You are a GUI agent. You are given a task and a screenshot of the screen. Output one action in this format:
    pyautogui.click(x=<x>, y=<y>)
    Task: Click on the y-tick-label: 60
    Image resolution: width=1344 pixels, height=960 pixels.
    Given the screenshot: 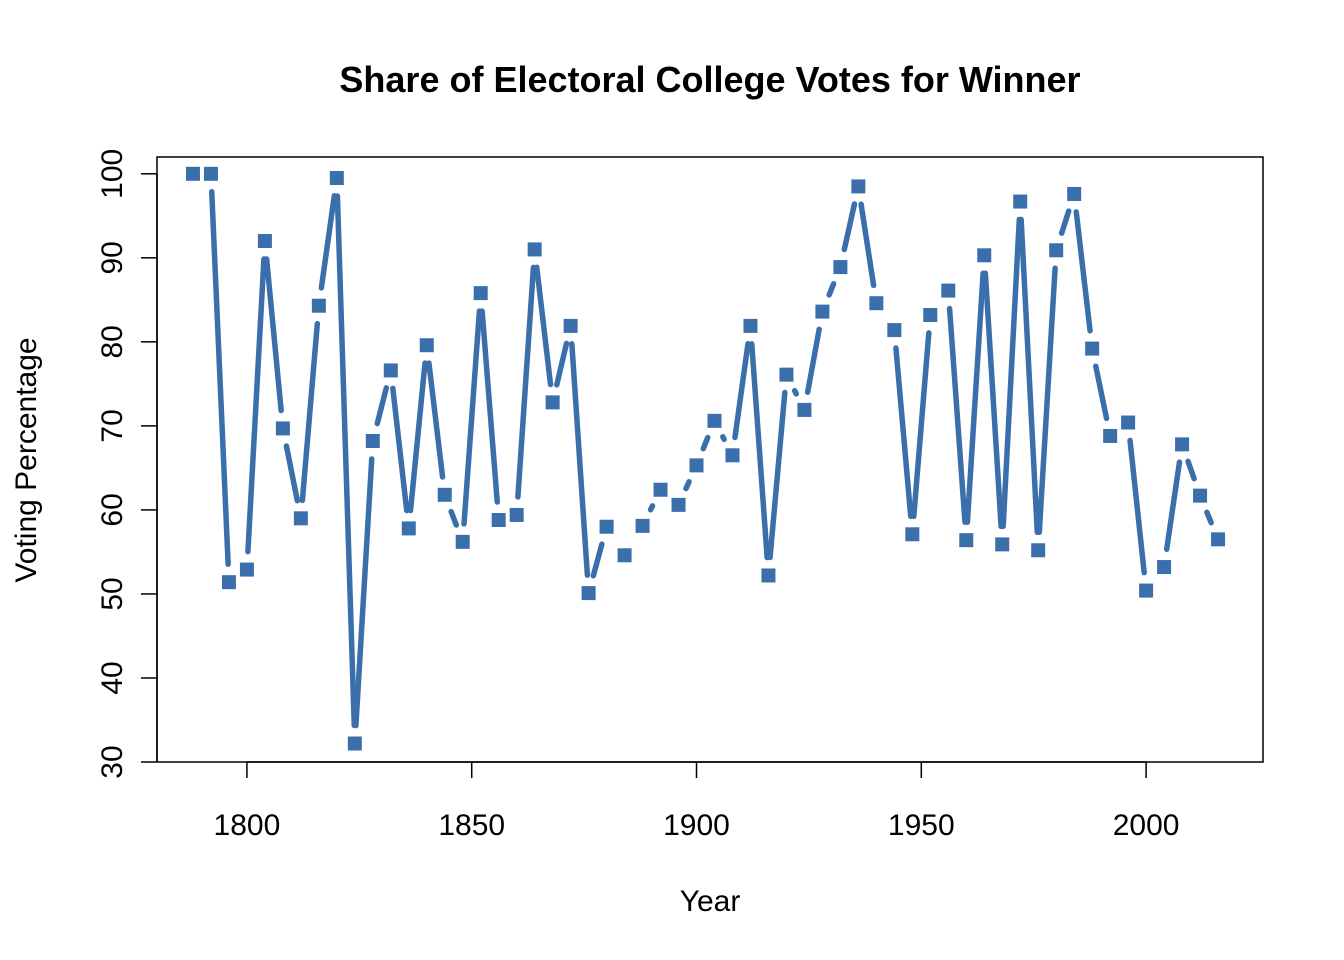 What is the action you would take?
    pyautogui.click(x=112, y=509)
    